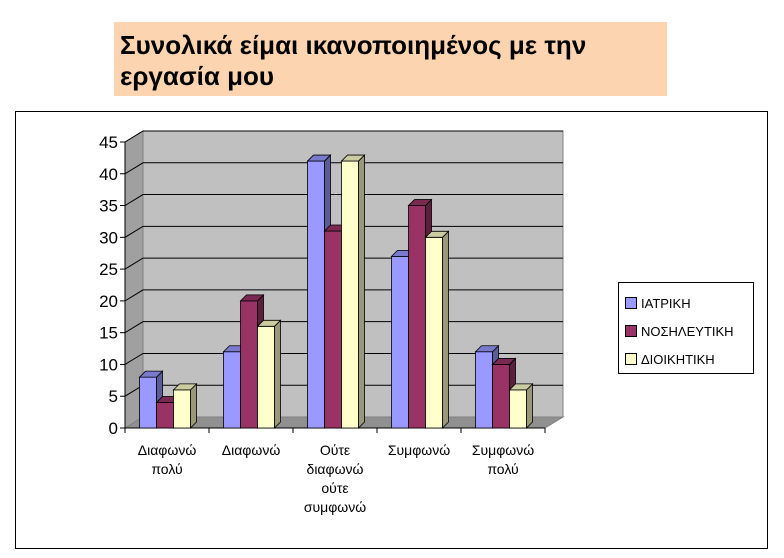  What do you see at coordinates (108, 269) in the screenshot?
I see `y-tick-label: 25` at bounding box center [108, 269].